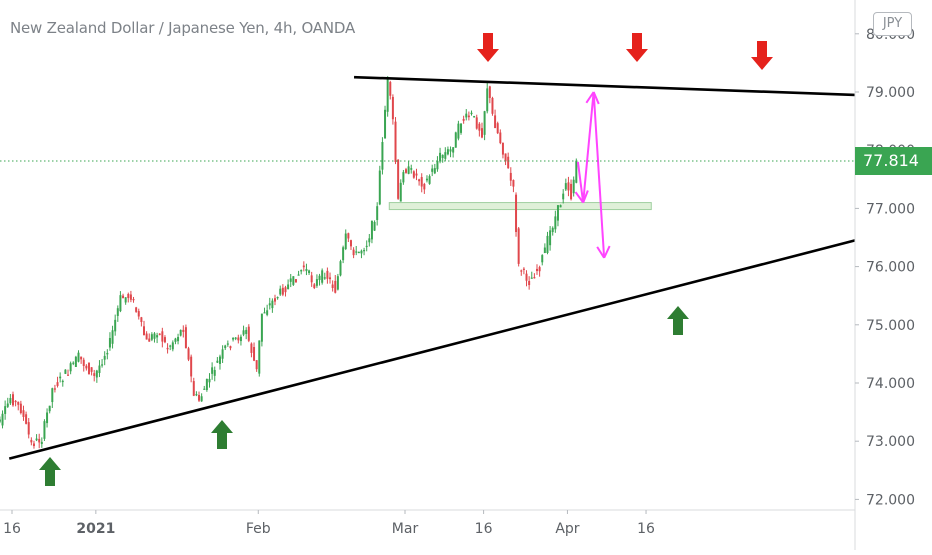 This screenshot has width=932, height=555. Describe the element at coordinates (520, 206) in the screenshot. I see `support-zone` at that location.